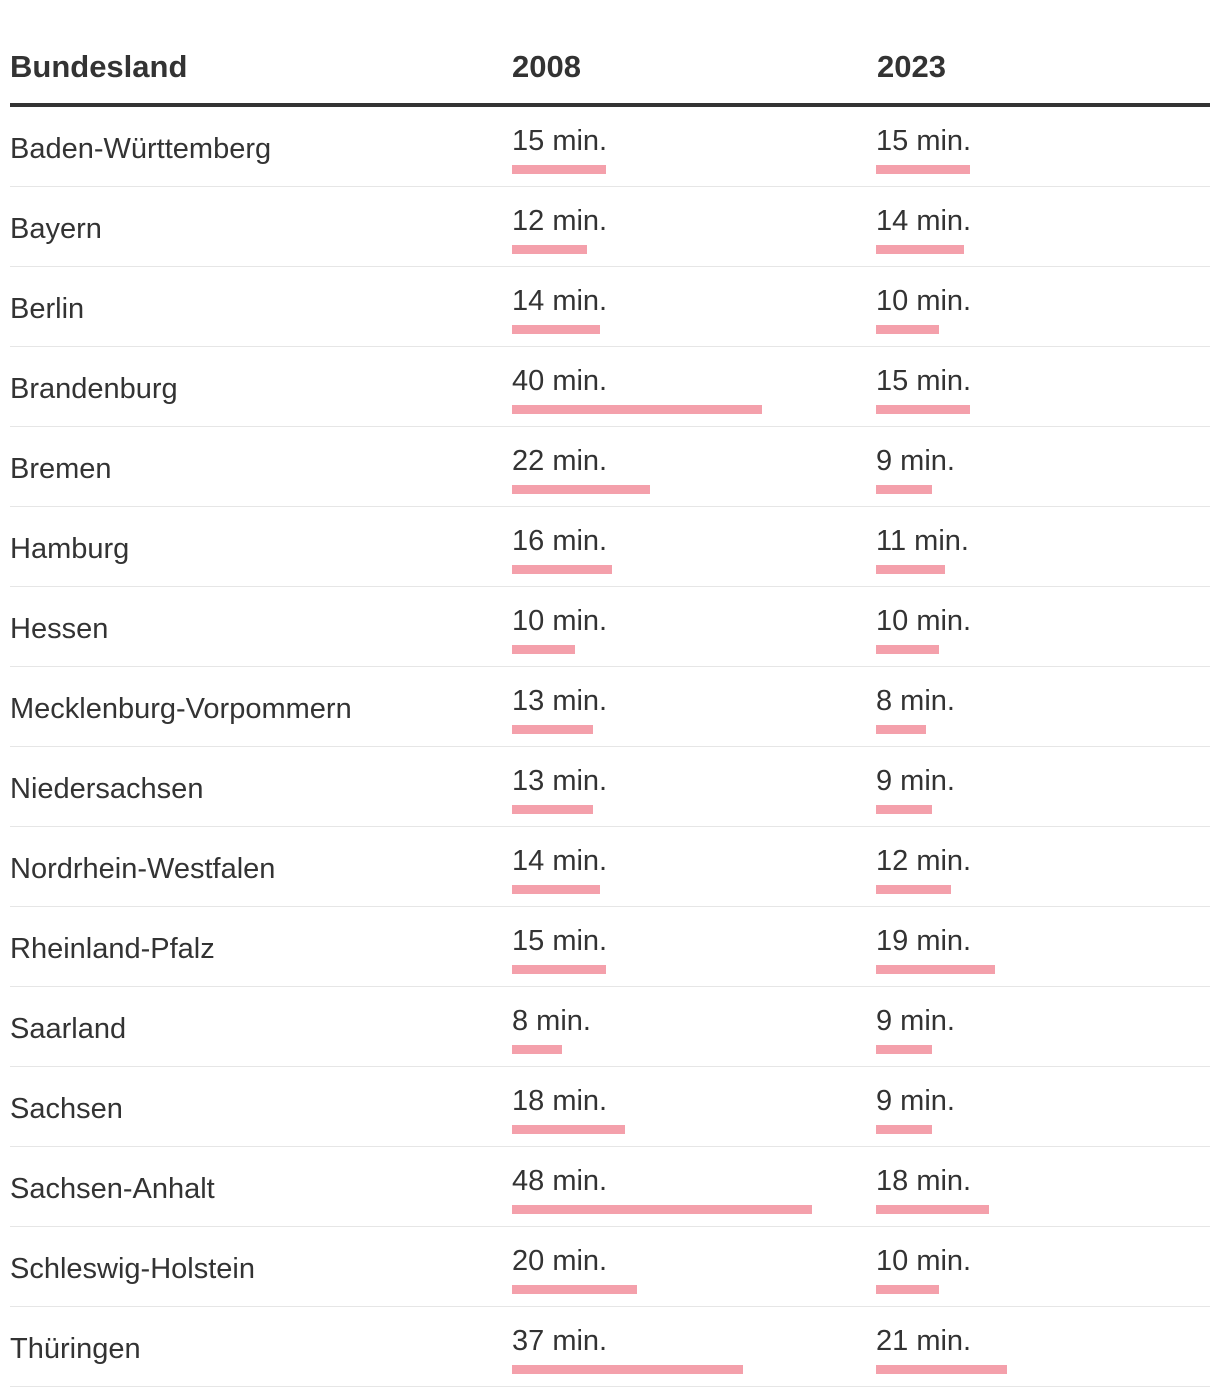 The width and height of the screenshot is (1220, 1396). I want to click on value-2023: 14 min., so click(924, 221).